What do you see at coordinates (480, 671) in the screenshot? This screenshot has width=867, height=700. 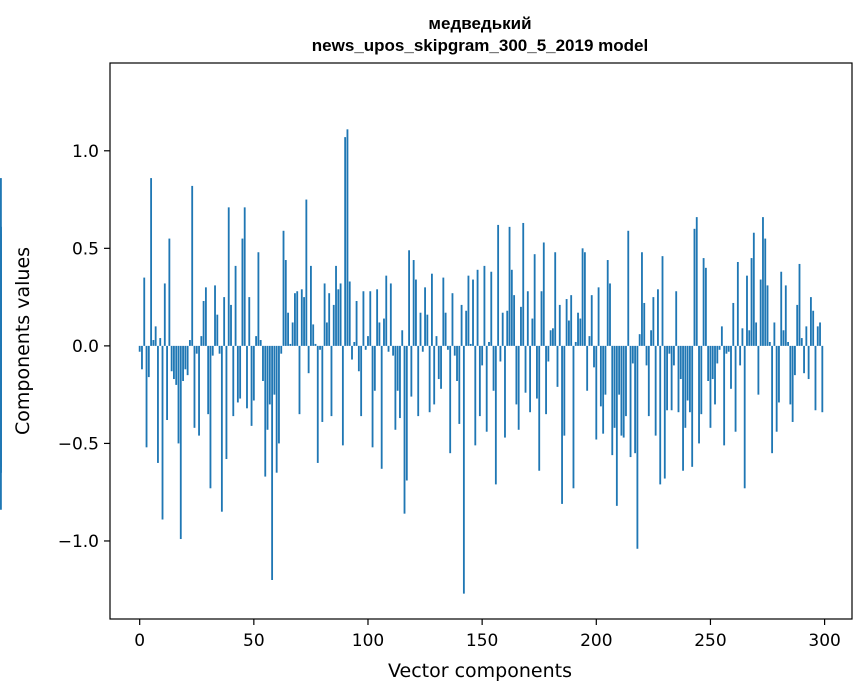 I see `x-axis-label: Vector components` at bounding box center [480, 671].